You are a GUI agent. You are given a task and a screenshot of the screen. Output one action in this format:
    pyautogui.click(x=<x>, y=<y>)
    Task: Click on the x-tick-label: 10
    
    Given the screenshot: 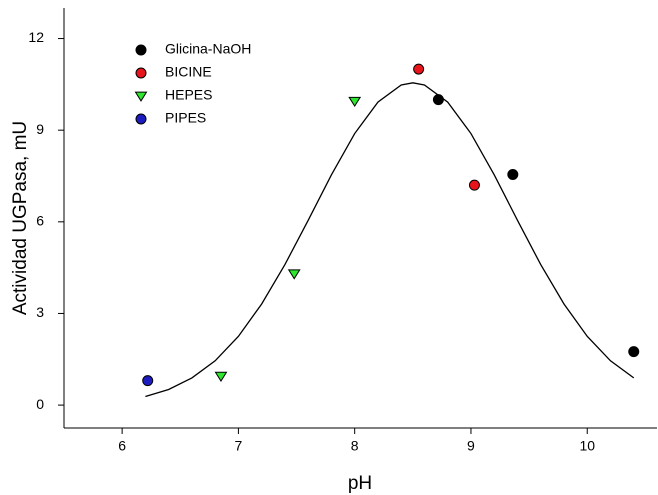 What is the action you would take?
    pyautogui.click(x=587, y=446)
    